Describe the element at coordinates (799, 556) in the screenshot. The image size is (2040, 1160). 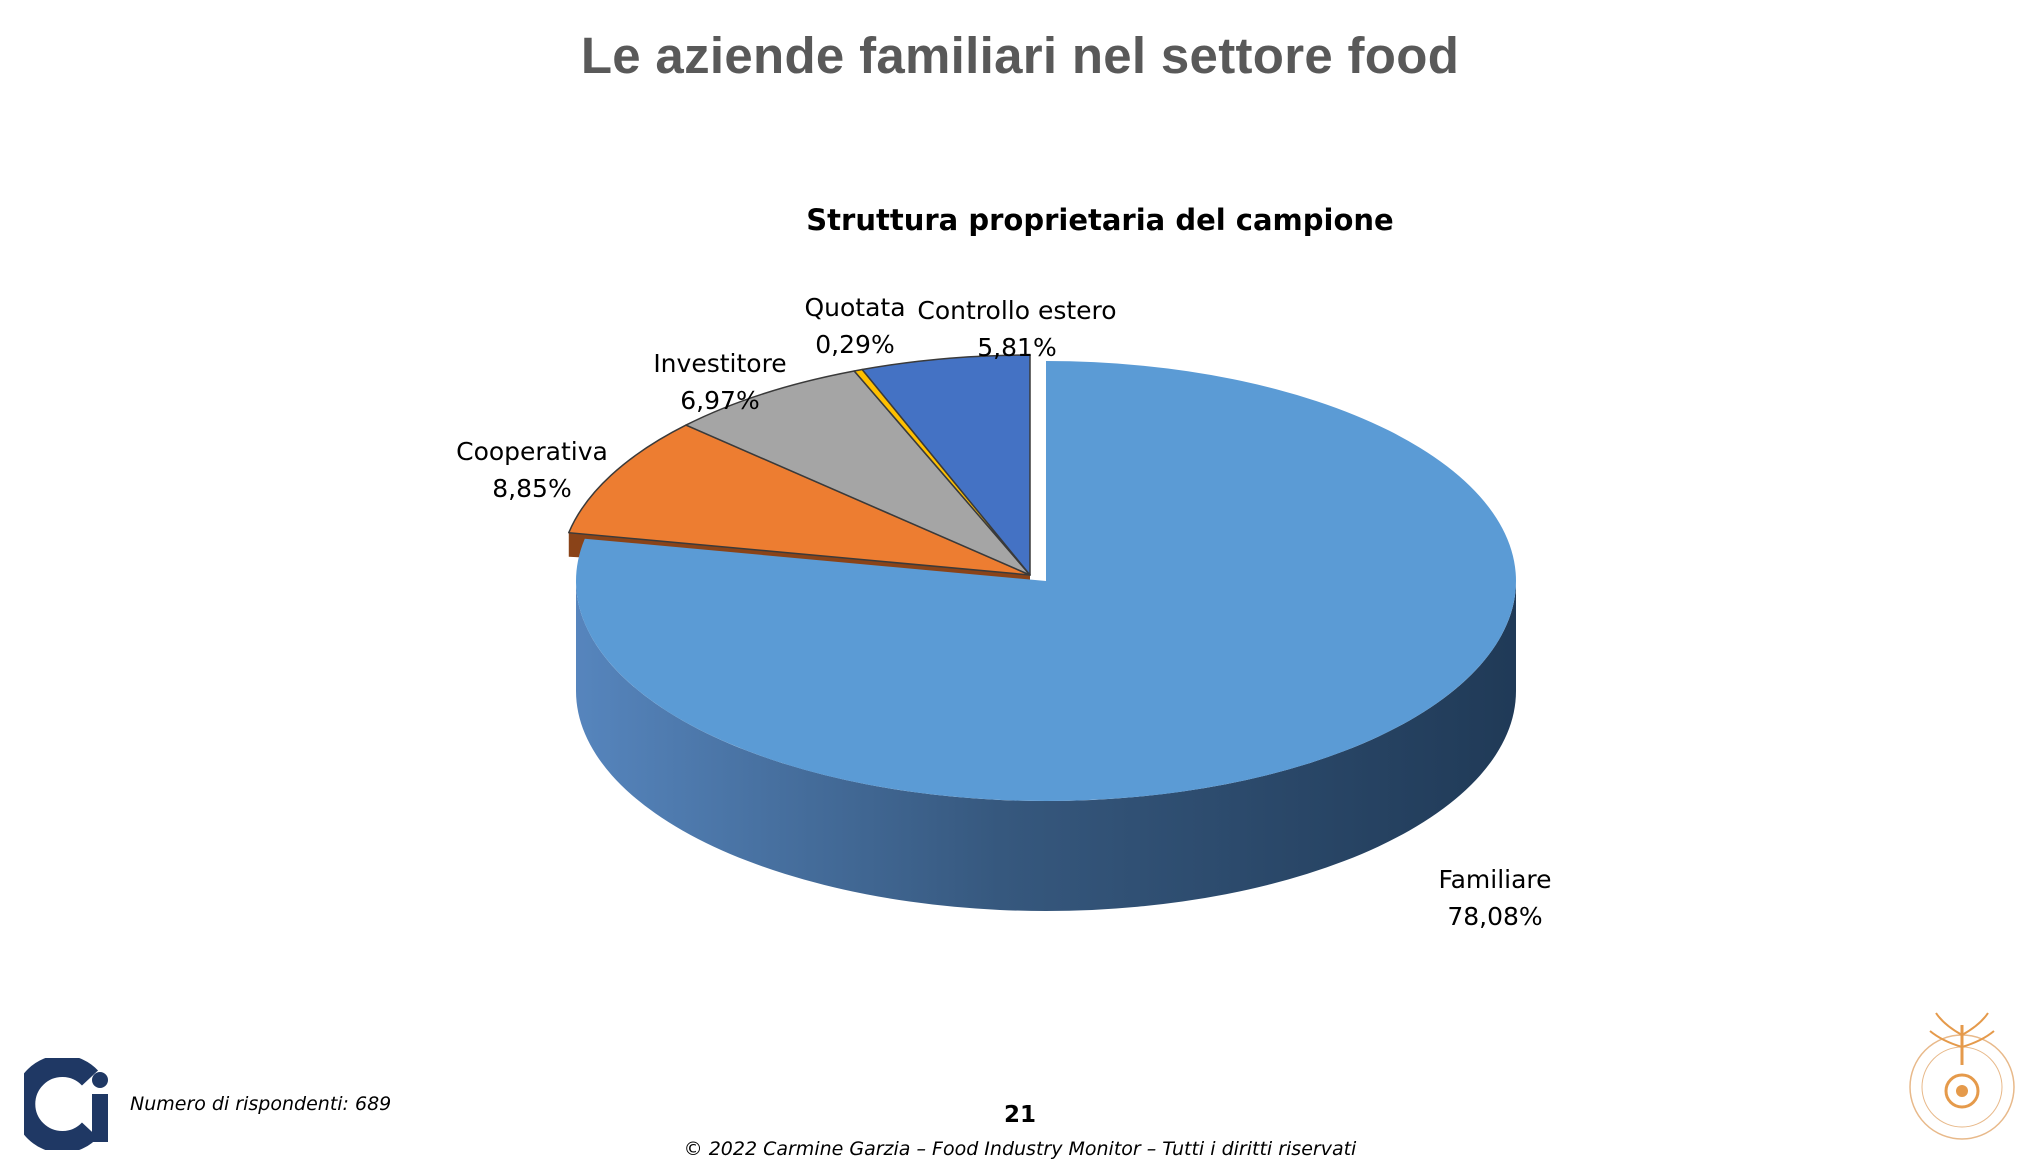
I see `pie-cut-cooperativa` at that location.